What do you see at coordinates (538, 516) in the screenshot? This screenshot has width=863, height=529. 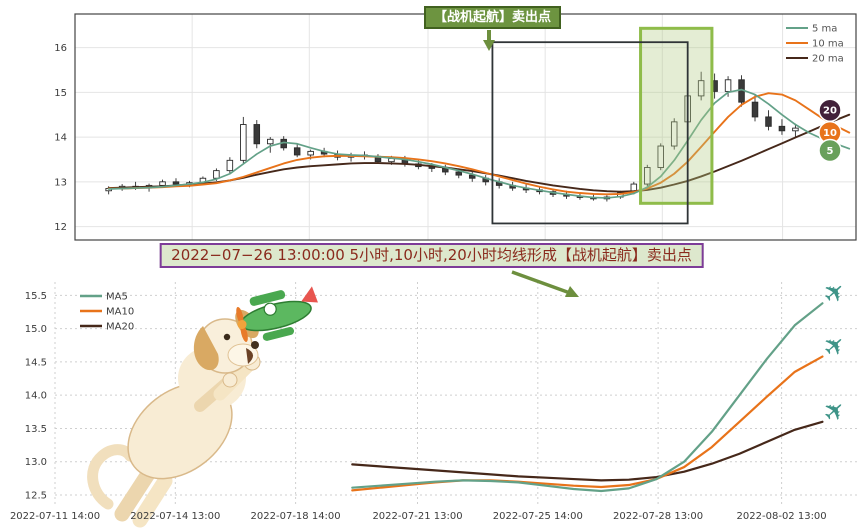 I see `x-tick-label: 2022-07-25 14:00` at bounding box center [538, 516].